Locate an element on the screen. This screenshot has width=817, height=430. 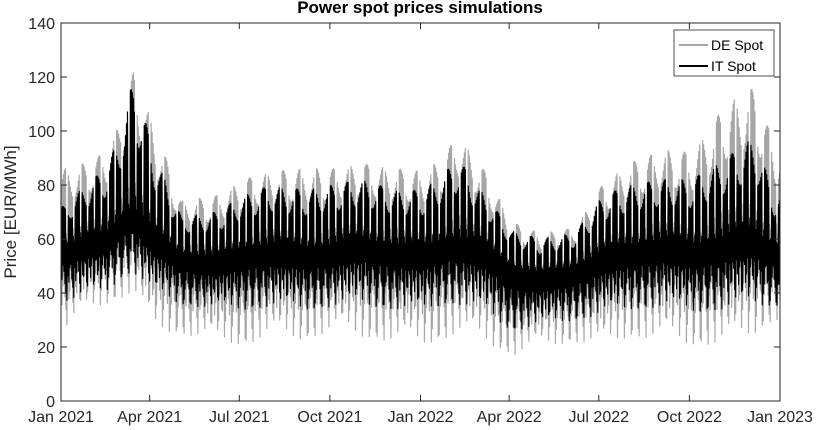
x-tick-label: Apr 2022 is located at coordinates (509, 417).